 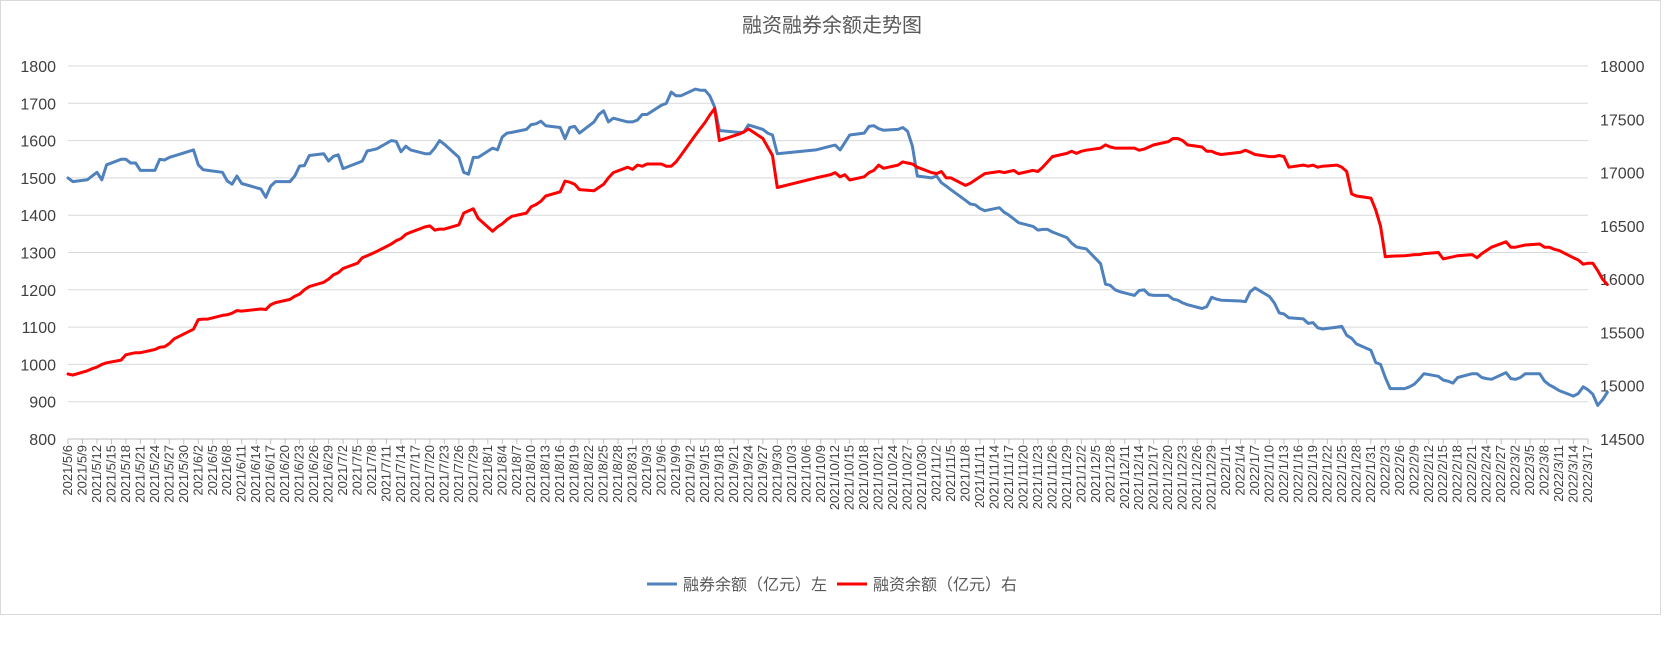 What do you see at coordinates (1225, 470) in the screenshot?
I see `x-tick-label: 2022/1/1` at bounding box center [1225, 470].